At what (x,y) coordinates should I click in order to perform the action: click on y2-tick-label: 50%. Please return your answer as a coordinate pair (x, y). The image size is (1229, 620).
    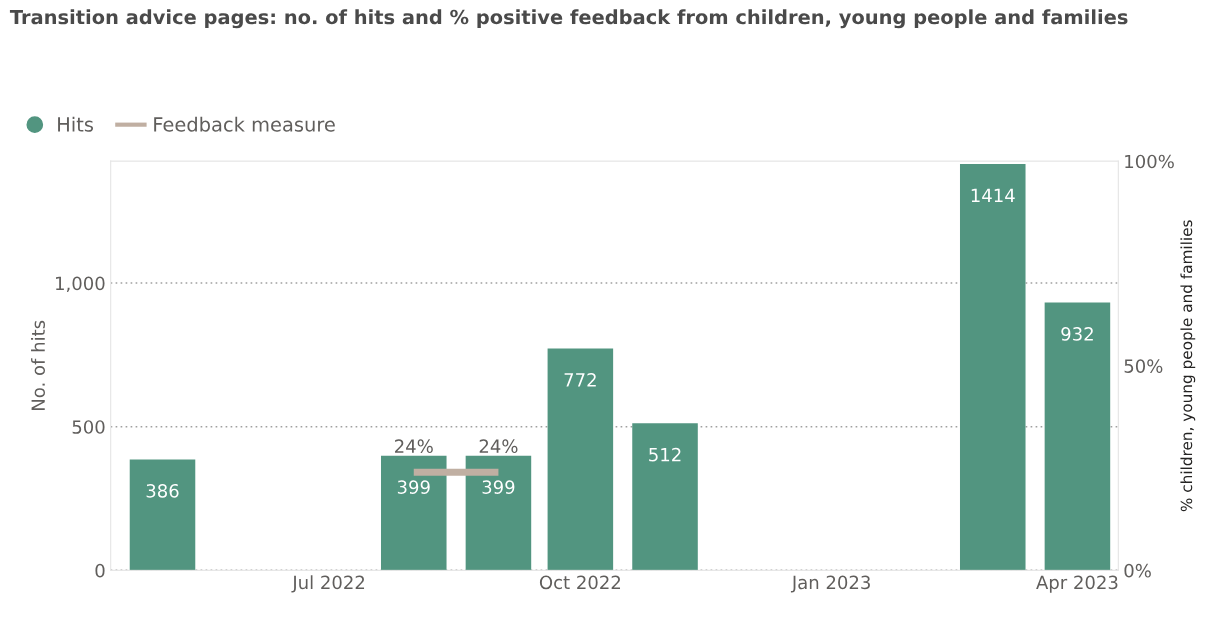
    Looking at the image, I should click on (1143, 366).